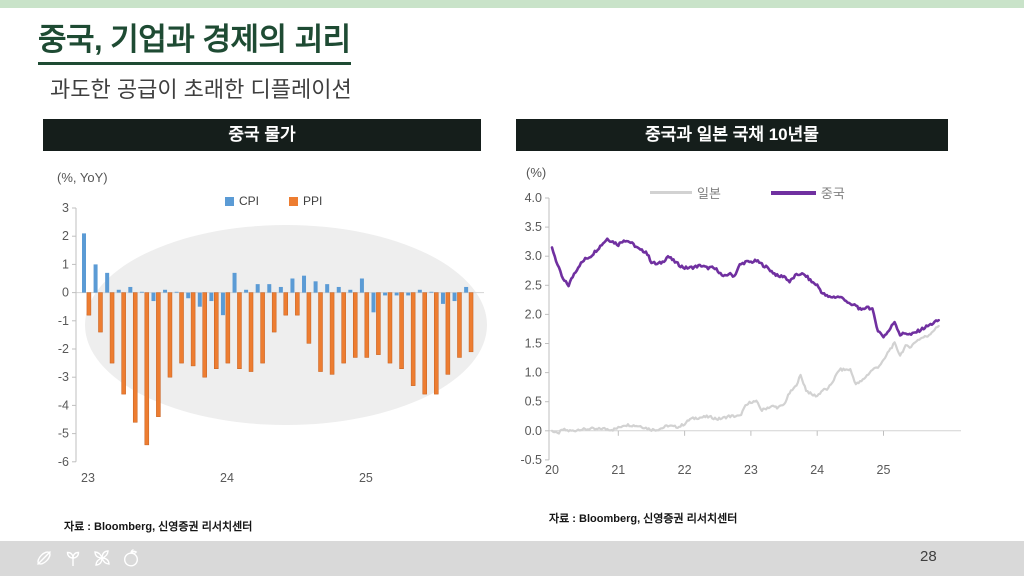 The image size is (1024, 576). I want to click on china-line-swatch-icon, so click(793, 192).